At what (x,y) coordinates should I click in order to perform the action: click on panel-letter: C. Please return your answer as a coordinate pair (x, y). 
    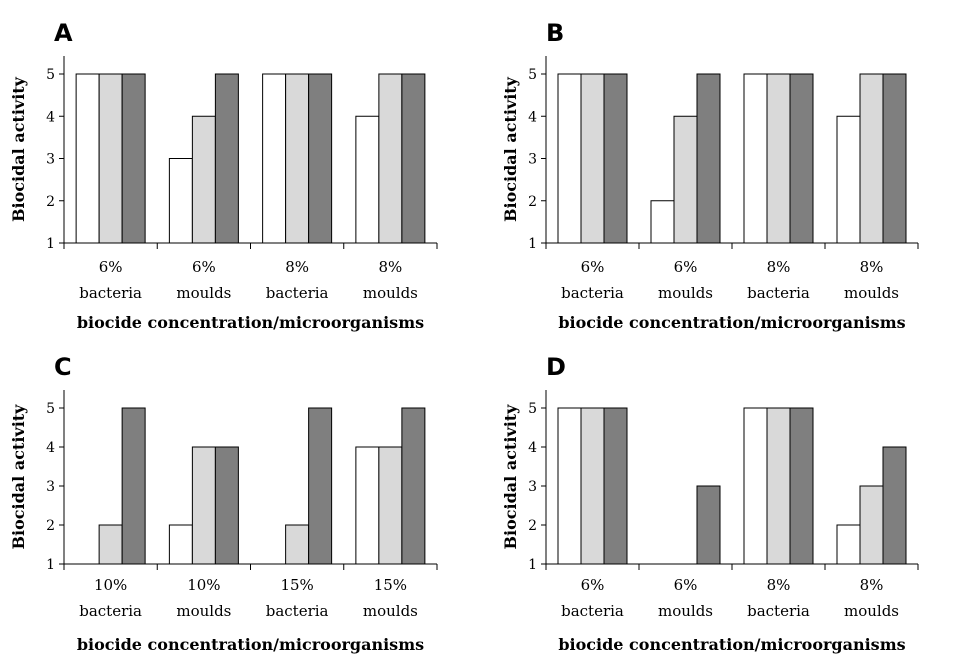
    Looking at the image, I should click on (63, 367).